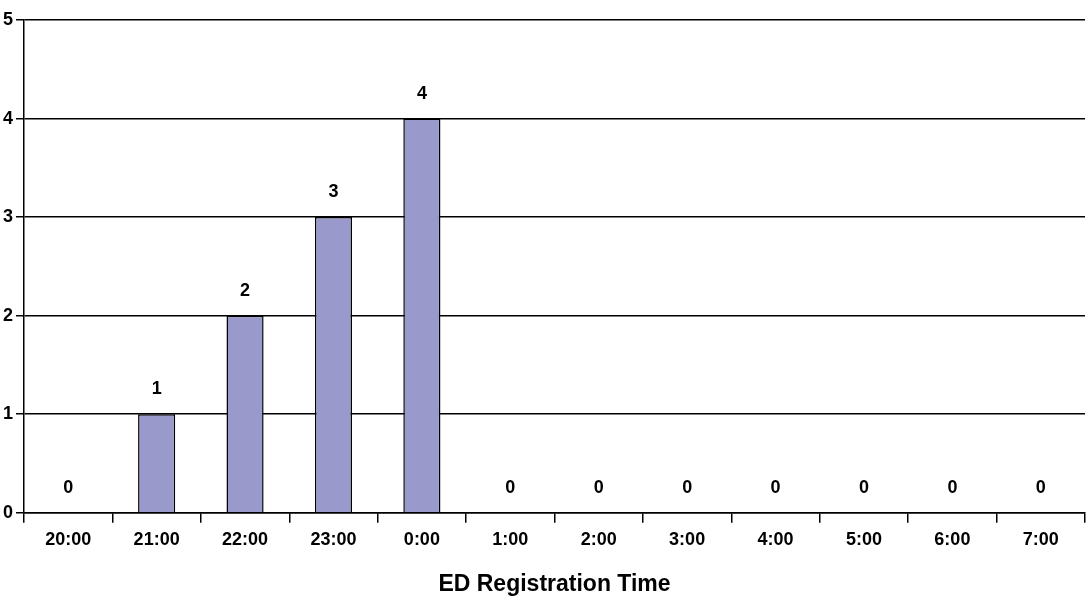 This screenshot has height=602, width=1089. What do you see at coordinates (333, 538) in the screenshot?
I see `x-tick-label: 23:00` at bounding box center [333, 538].